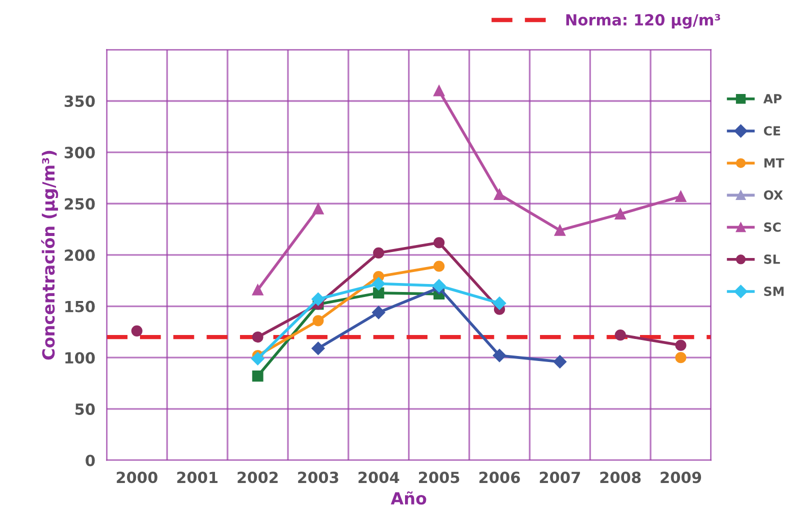 The image size is (790, 523). What do you see at coordinates (318, 478) in the screenshot?
I see `x-tick-label: 2003` at bounding box center [318, 478].